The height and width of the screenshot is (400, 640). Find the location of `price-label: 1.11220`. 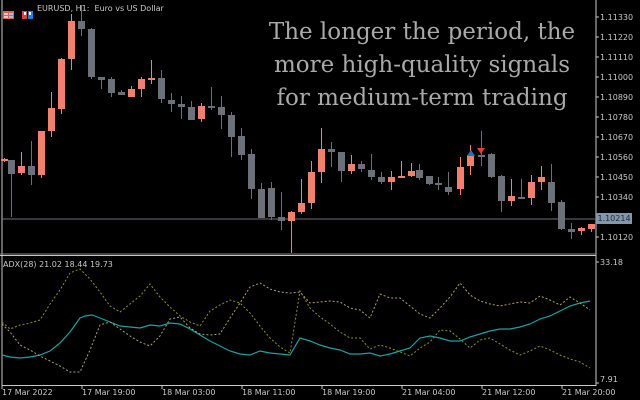

price-label: 1.11220 is located at coordinates (617, 37).